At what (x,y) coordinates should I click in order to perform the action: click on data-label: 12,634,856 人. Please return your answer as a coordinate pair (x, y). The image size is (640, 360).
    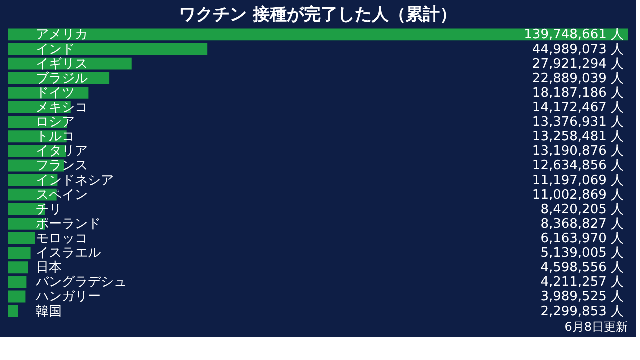
    Looking at the image, I should click on (578, 166).